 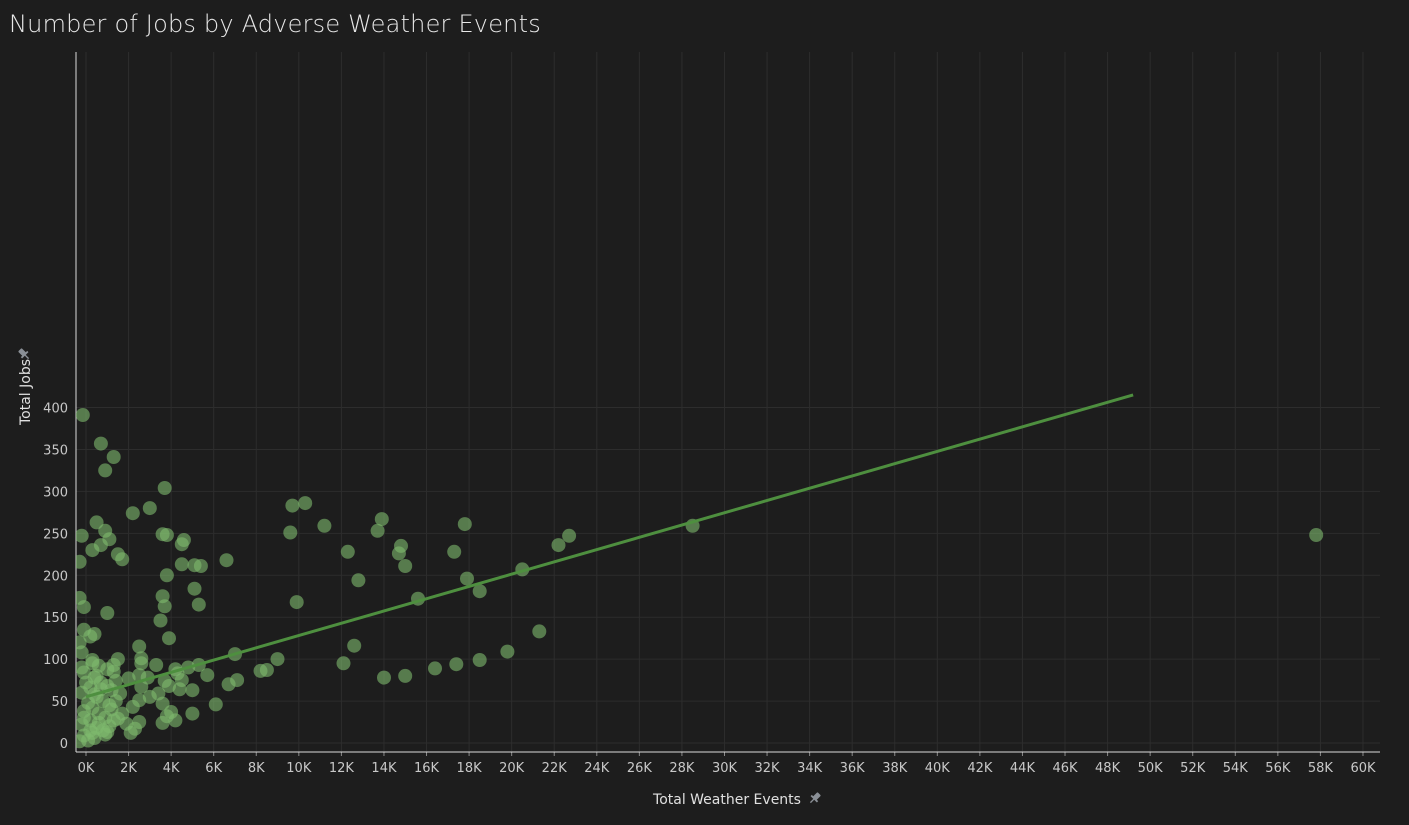 What do you see at coordinates (470, 768) in the screenshot?
I see `x-tick-label: 18K` at bounding box center [470, 768].